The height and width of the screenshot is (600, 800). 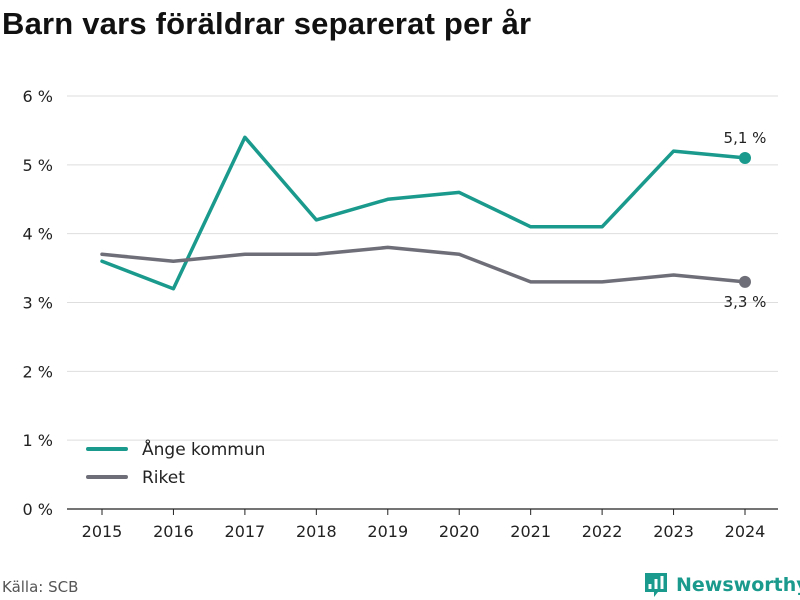 I want to click on x-tick-label: 2015, so click(x=102, y=531).